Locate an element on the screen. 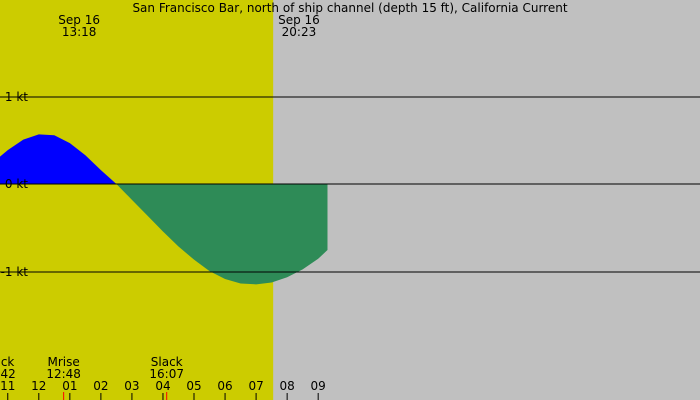 Image resolution: width=700 pixels, height=400 pixels. top-time-label: 13:18 is located at coordinates (79, 32).